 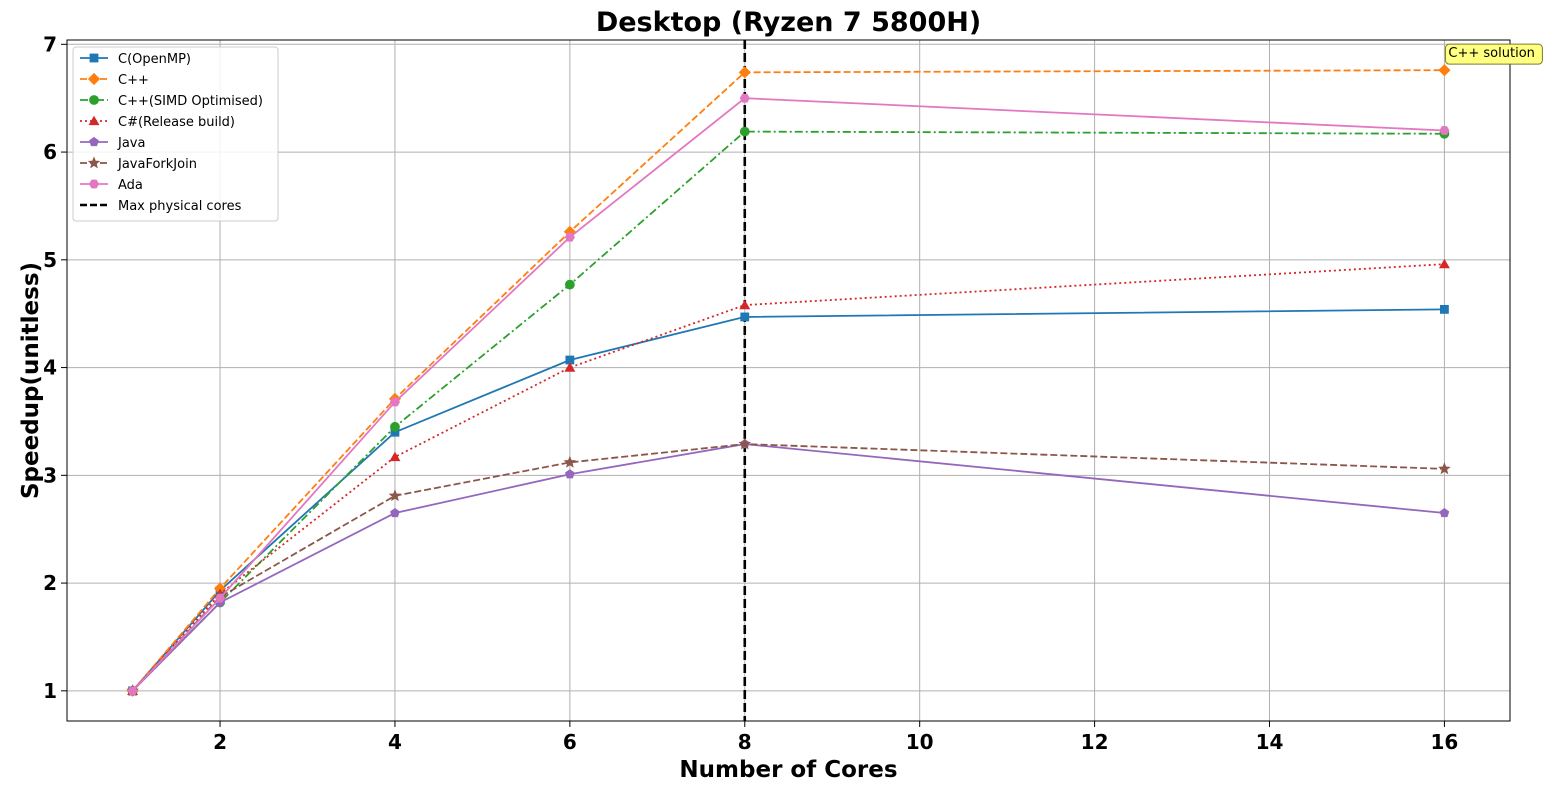 What do you see at coordinates (395, 742) in the screenshot?
I see `x-tick-label: 4` at bounding box center [395, 742].